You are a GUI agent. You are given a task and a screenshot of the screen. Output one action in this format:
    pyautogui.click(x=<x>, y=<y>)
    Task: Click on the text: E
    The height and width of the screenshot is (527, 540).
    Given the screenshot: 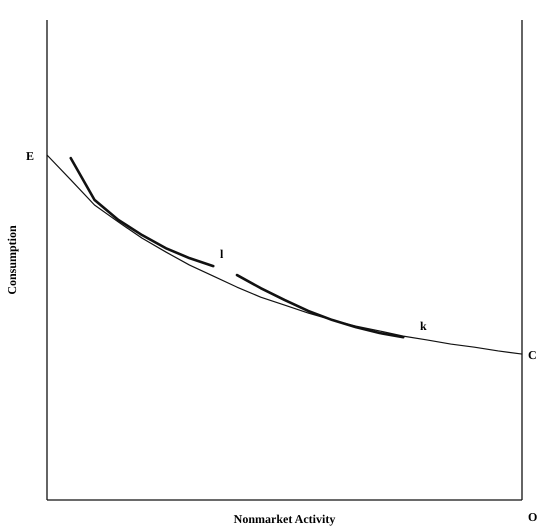 What is the action you would take?
    pyautogui.click(x=30, y=156)
    